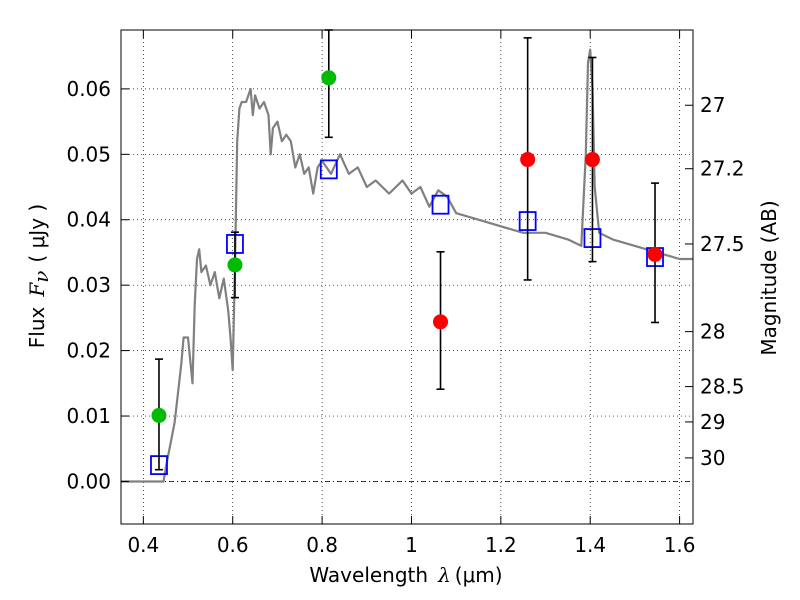  I want to click on y-tick-label: 0.04, so click(88, 220).